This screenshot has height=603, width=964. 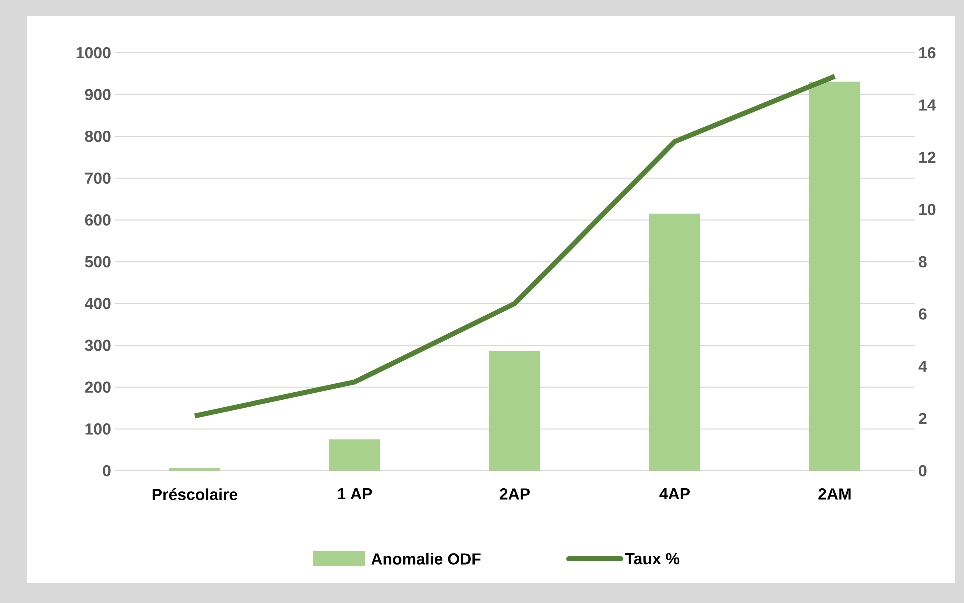 I want to click on y2-tick-label: 0, so click(x=923, y=471).